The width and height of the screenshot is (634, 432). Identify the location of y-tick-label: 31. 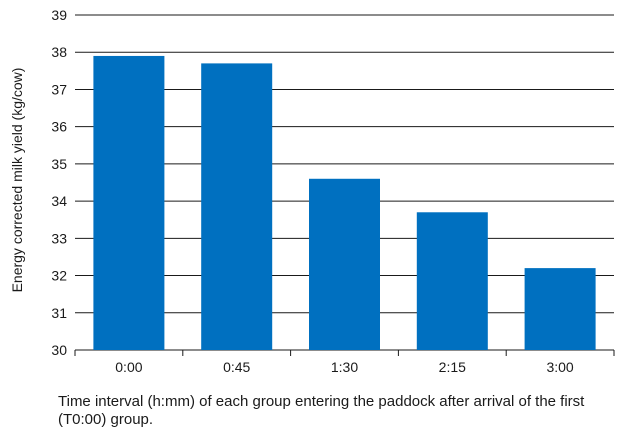
(59, 313).